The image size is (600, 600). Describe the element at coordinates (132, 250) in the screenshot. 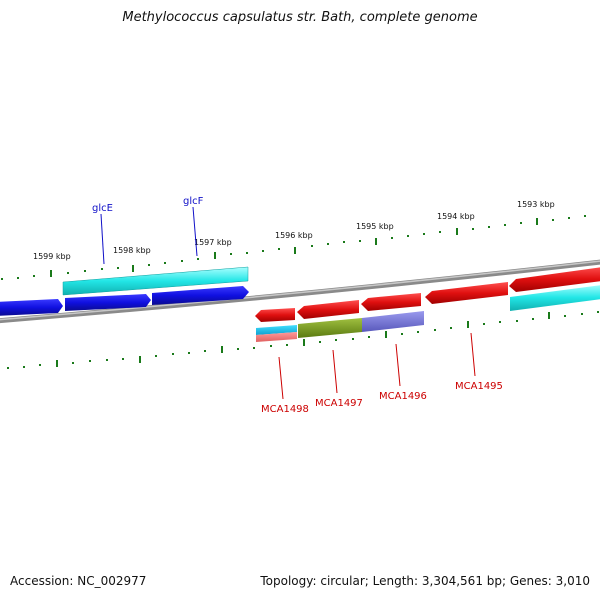

I see `tick-label-1598: 1598 kbp` at that location.